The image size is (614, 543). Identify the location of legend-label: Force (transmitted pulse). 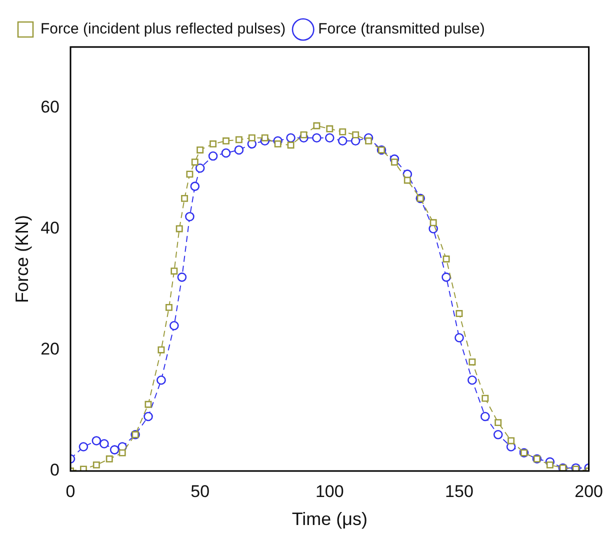
(401, 29).